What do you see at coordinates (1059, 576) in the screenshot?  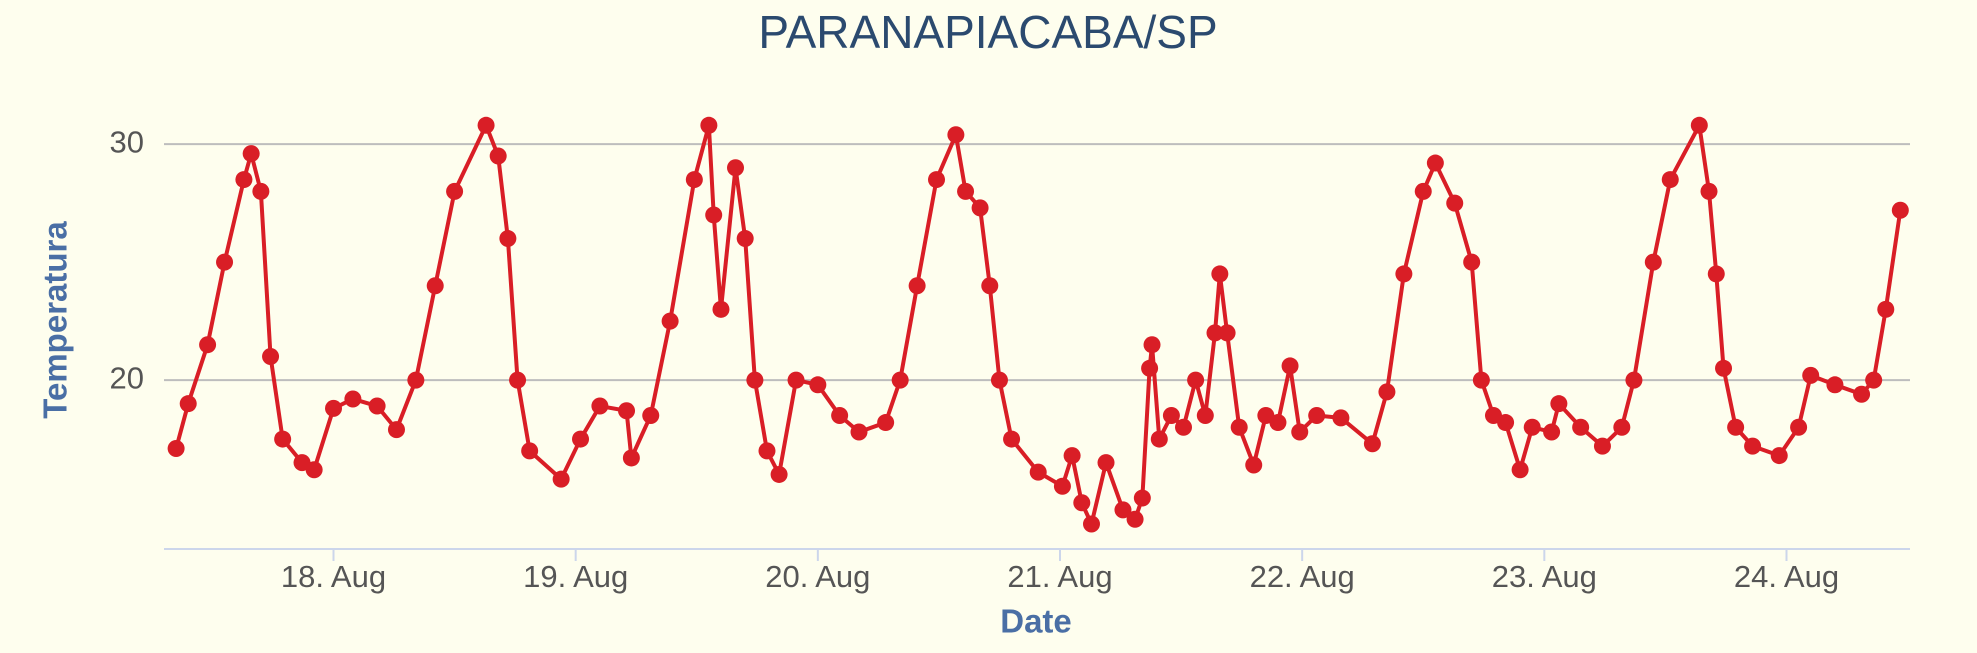 I see `x-tick-label: 21. Aug` at bounding box center [1059, 576].